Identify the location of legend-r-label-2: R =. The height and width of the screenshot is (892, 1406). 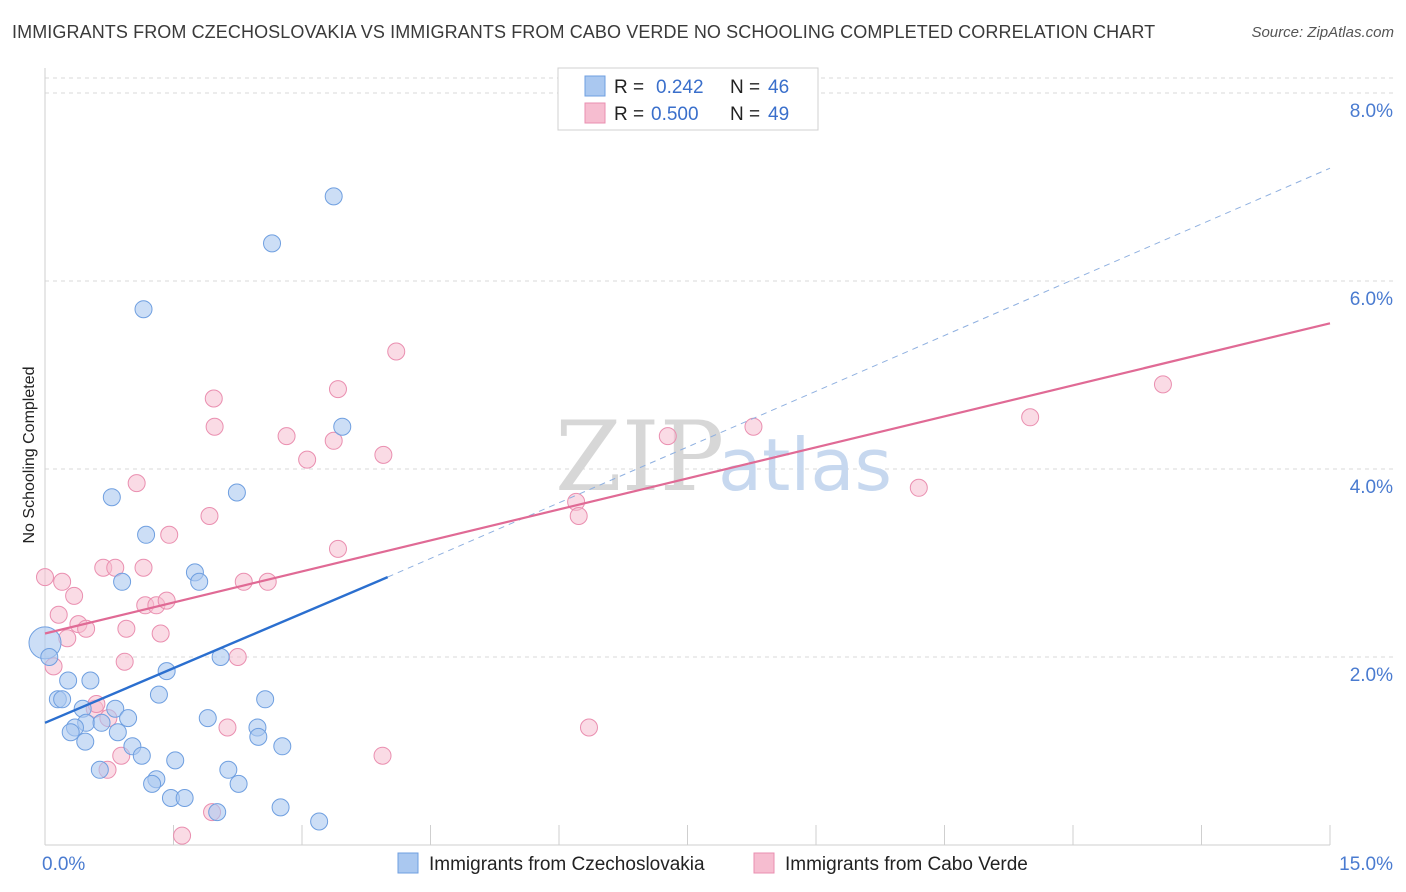
(629, 114).